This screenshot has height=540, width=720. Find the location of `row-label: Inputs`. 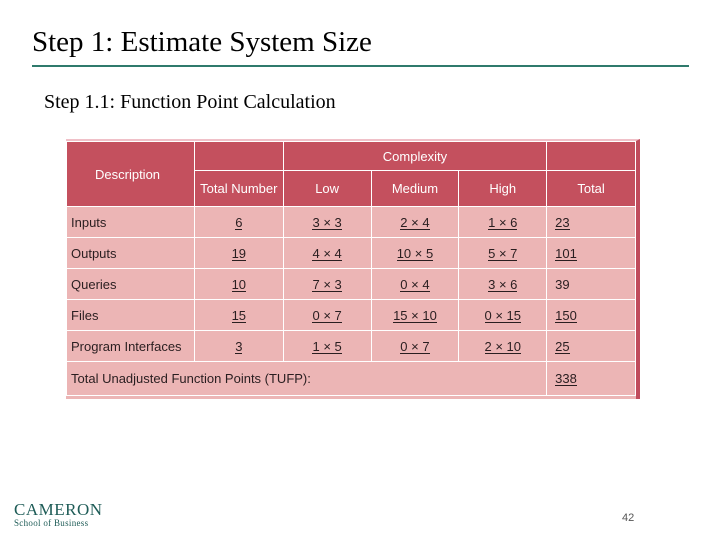

row-label: Inputs is located at coordinates (130, 222).